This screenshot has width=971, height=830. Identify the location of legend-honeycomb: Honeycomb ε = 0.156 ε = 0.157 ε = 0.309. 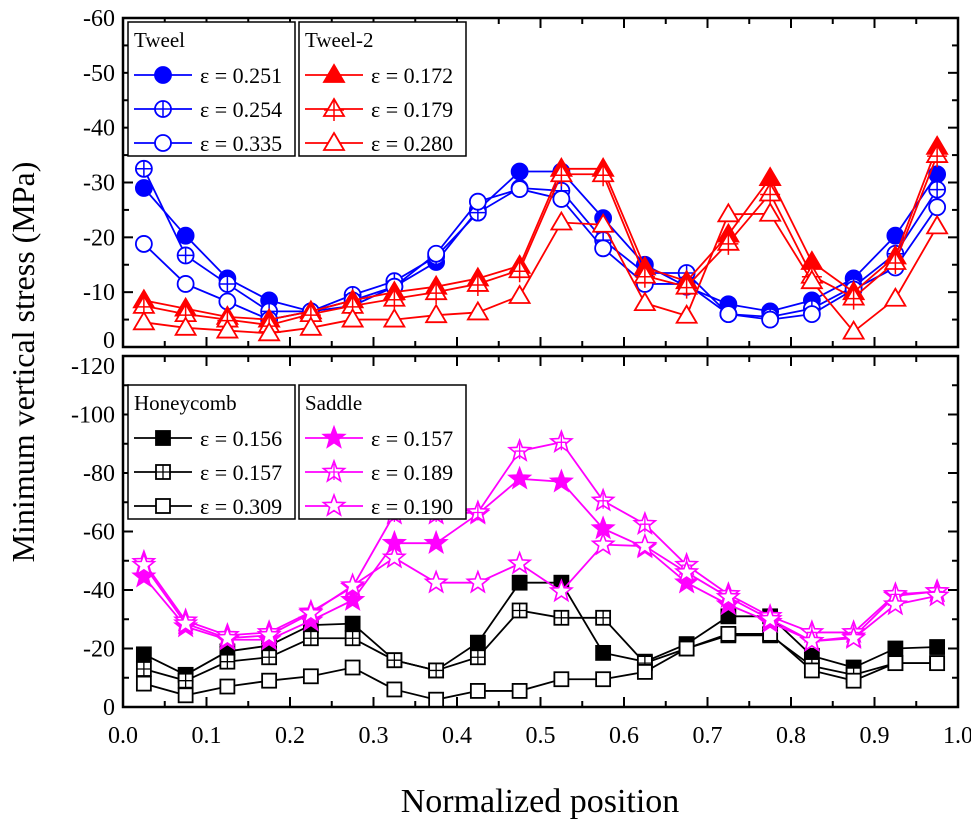
(211, 452).